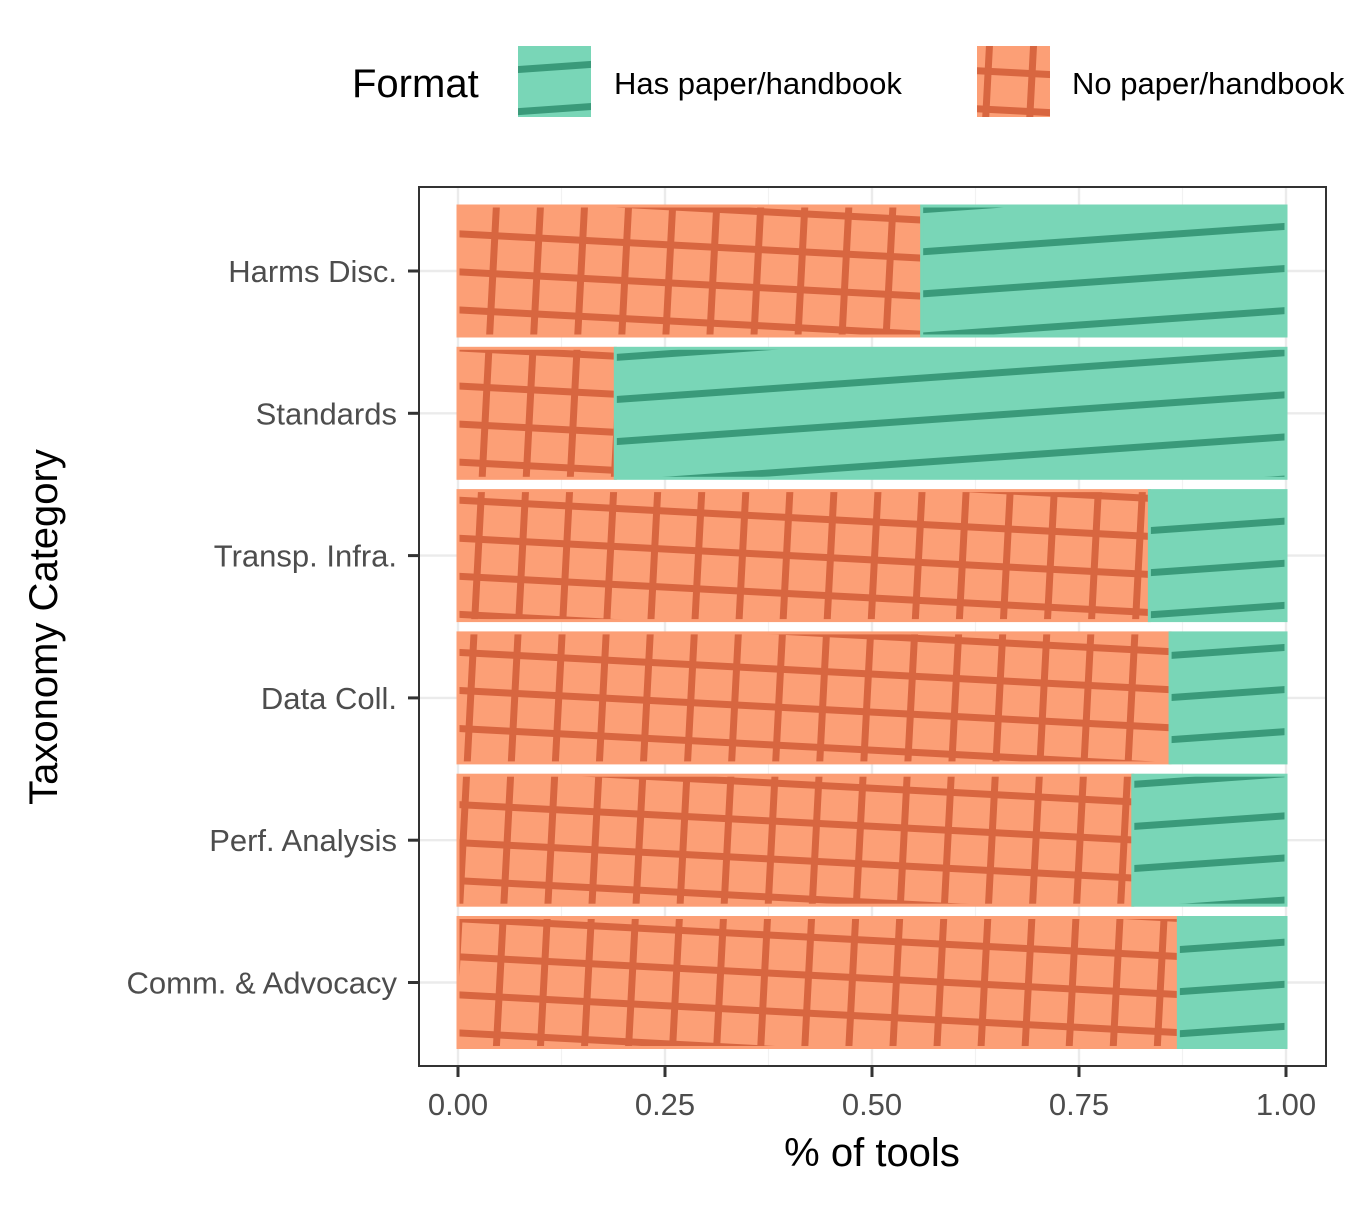 The height and width of the screenshot is (1205, 1350). Describe the element at coordinates (872, 1104) in the screenshot. I see `x-tick-label: 0.50` at that location.